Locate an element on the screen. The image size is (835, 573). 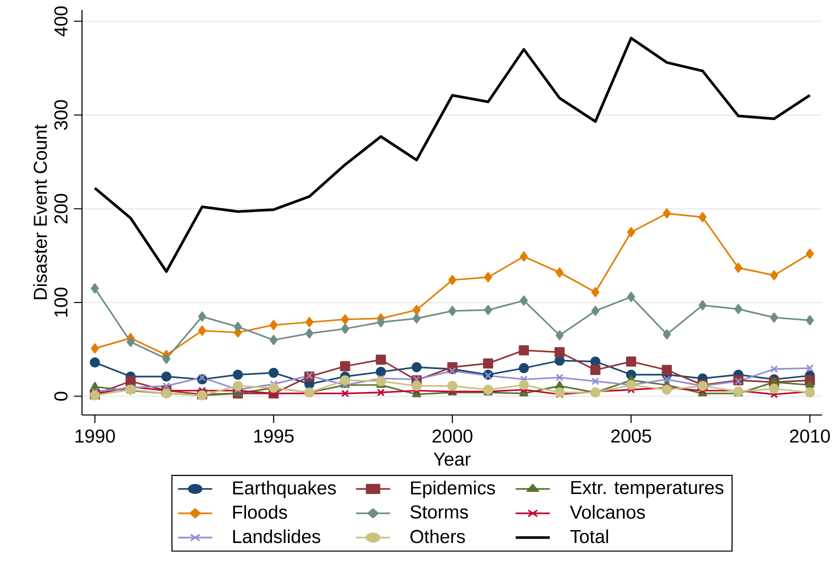
x-tick-label: 1990 is located at coordinates (95, 436).